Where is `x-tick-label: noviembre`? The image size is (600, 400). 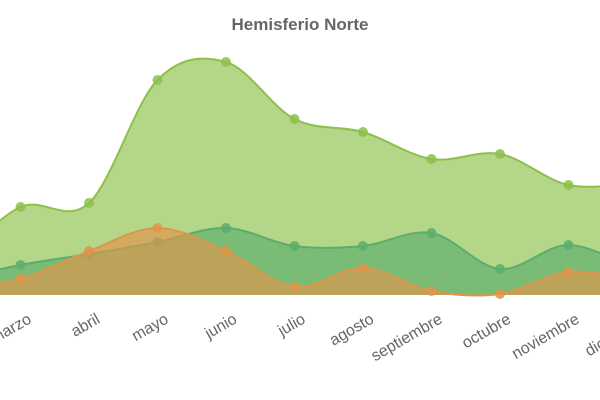
x-tick-label: noviembre is located at coordinates (545, 337).